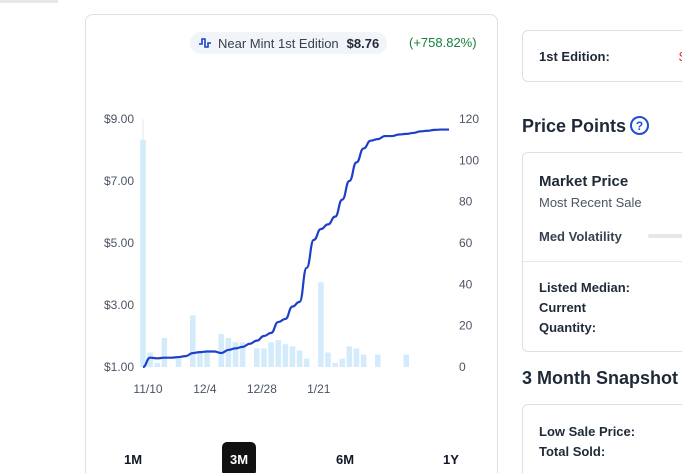  What do you see at coordinates (574, 56) in the screenshot?
I see `edition-label: 1st Edition:` at bounding box center [574, 56].